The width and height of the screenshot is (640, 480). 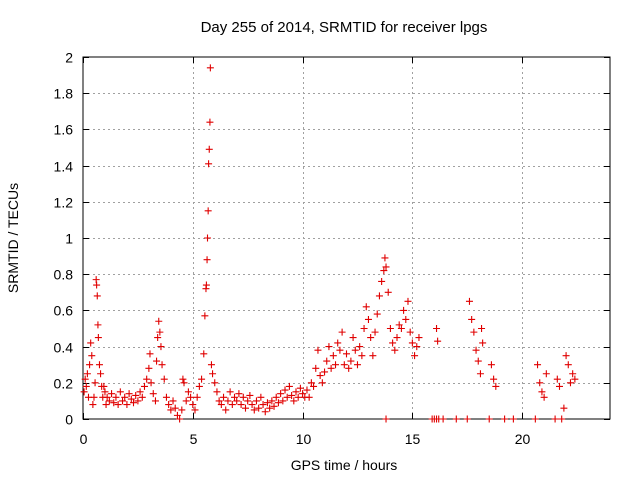 What do you see at coordinates (64, 203) in the screenshot?
I see `y-tick-label: 1.2` at bounding box center [64, 203].